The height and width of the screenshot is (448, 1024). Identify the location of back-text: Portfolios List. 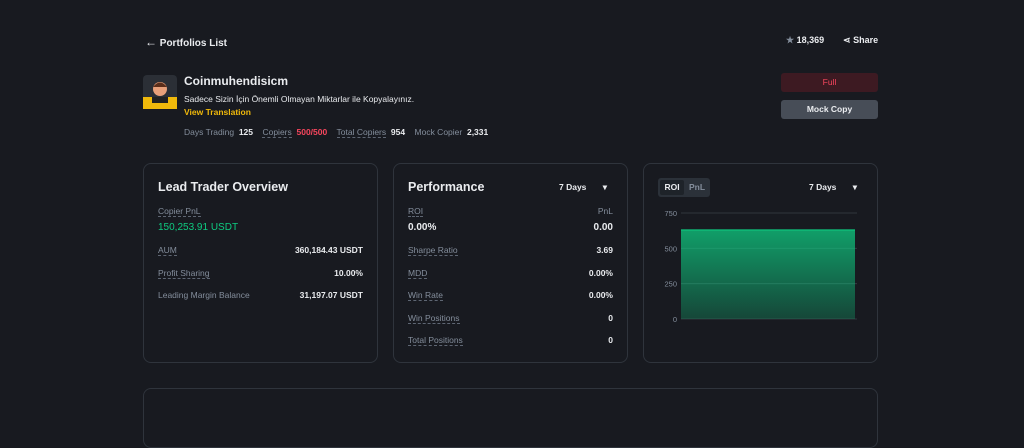
(193, 43).